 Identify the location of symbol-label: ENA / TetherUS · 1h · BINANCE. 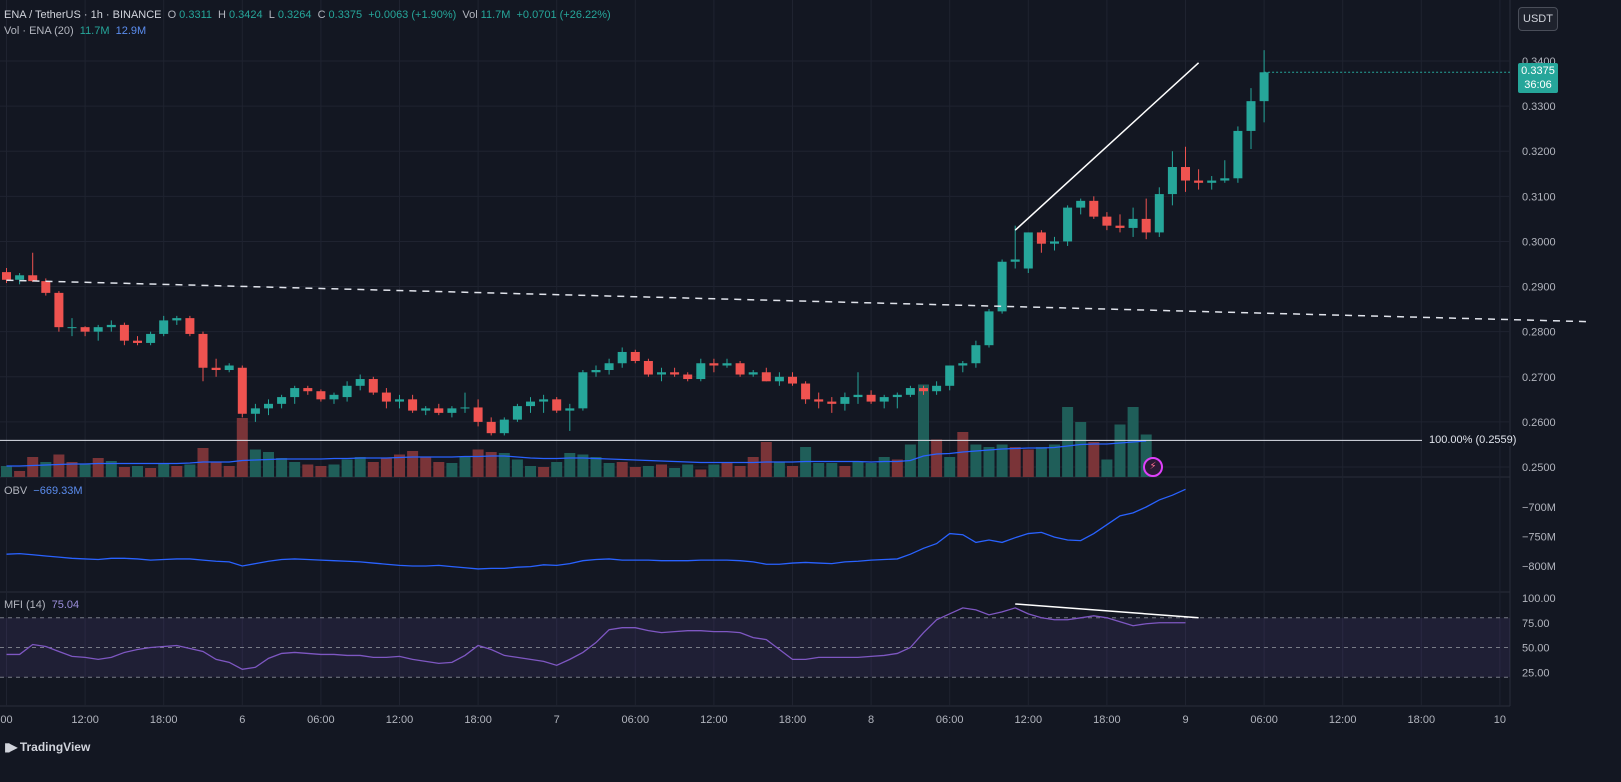
(83, 15).